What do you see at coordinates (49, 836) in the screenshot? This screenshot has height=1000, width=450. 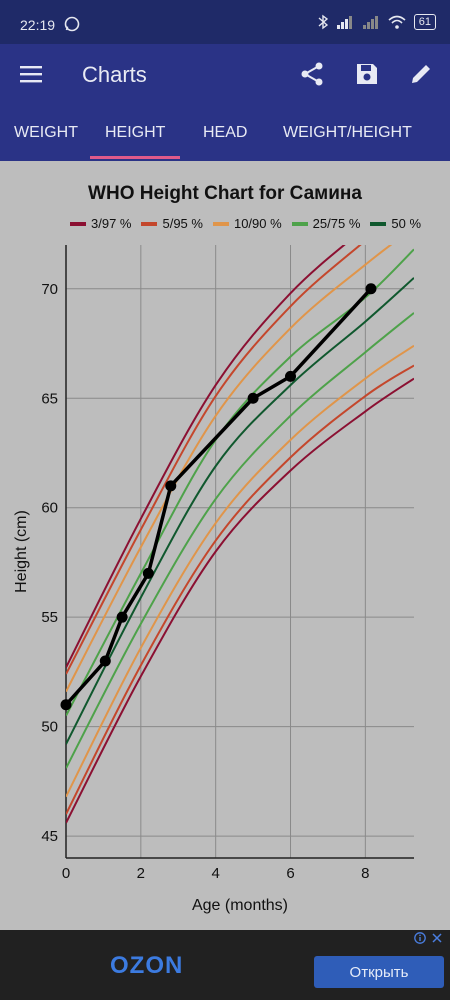 I see `y-tick-label: 45` at bounding box center [49, 836].